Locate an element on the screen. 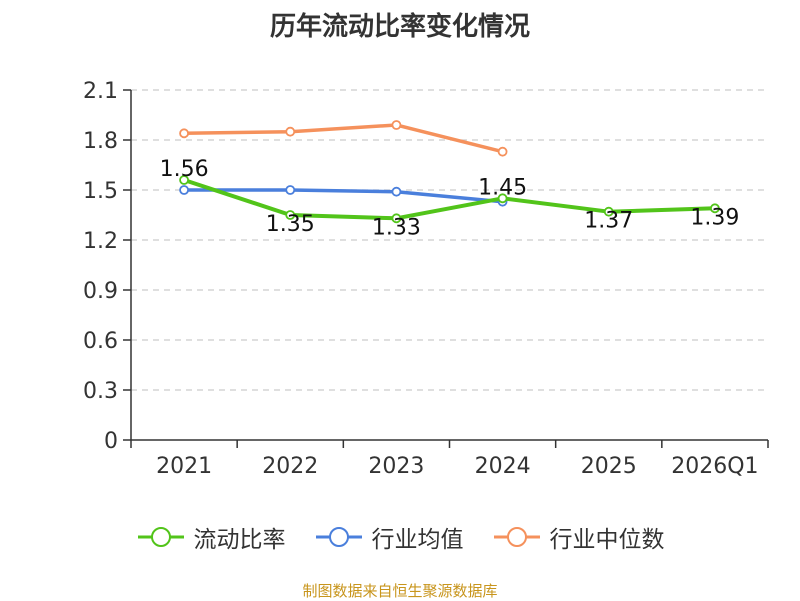  data-label: 1.33 is located at coordinates (396, 227).